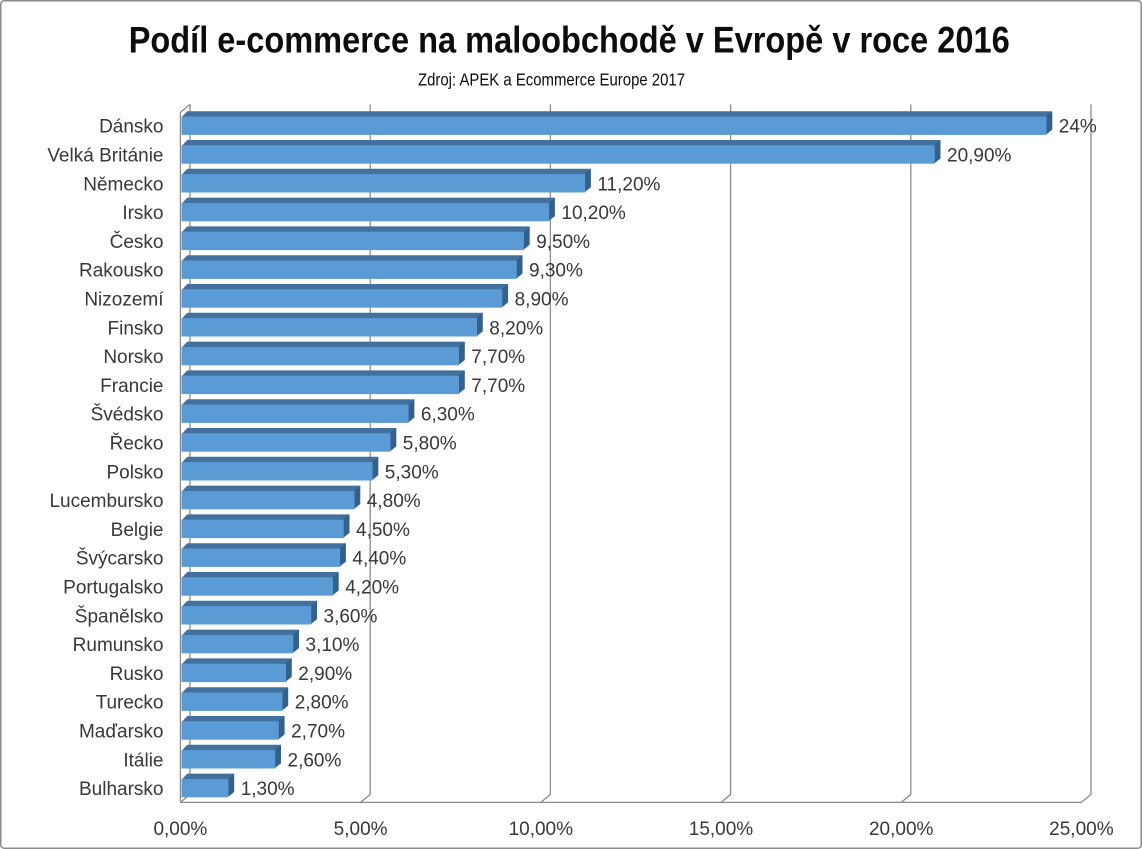  Describe the element at coordinates (315, 760) in the screenshot. I see `svg-text: 2,60%` at that location.